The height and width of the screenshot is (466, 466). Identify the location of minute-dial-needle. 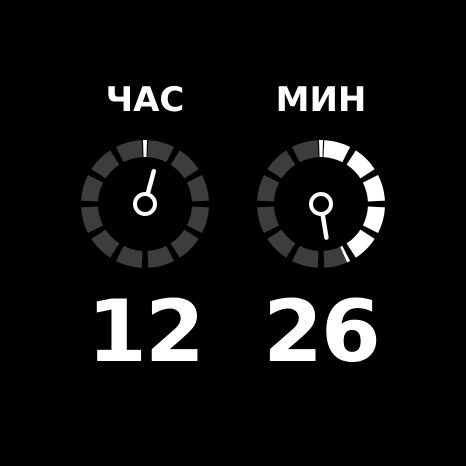
(324, 226).